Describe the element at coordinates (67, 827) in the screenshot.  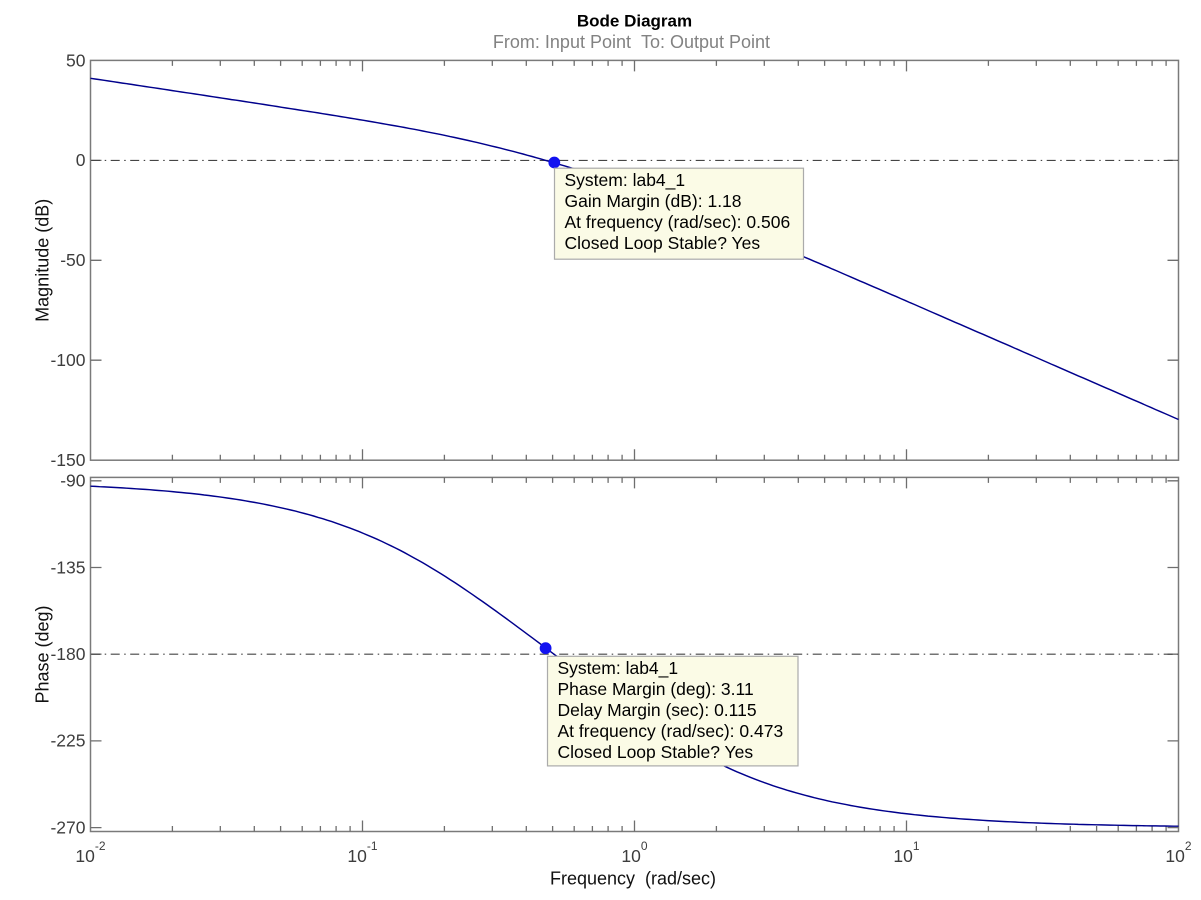
I see `svg-text: -270` at that location.